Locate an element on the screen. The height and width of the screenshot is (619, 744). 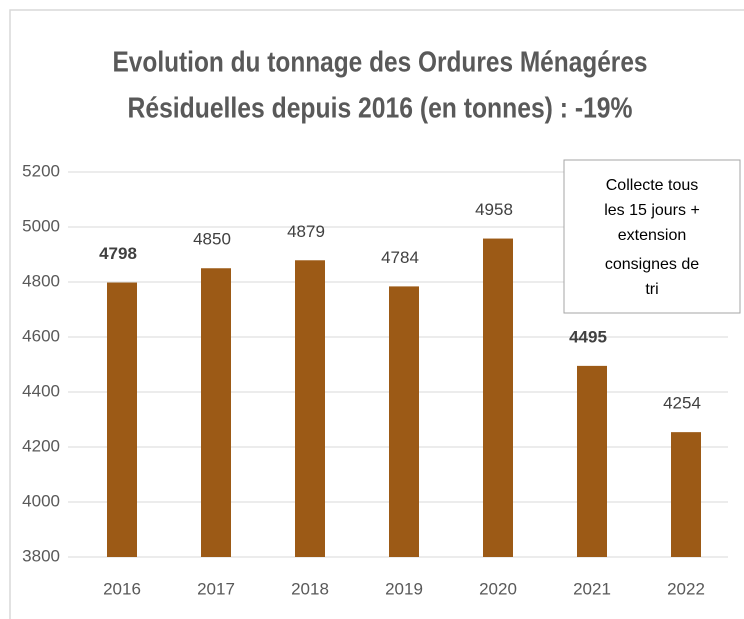
annotation-text: les 15 jours + is located at coordinates (652, 210).